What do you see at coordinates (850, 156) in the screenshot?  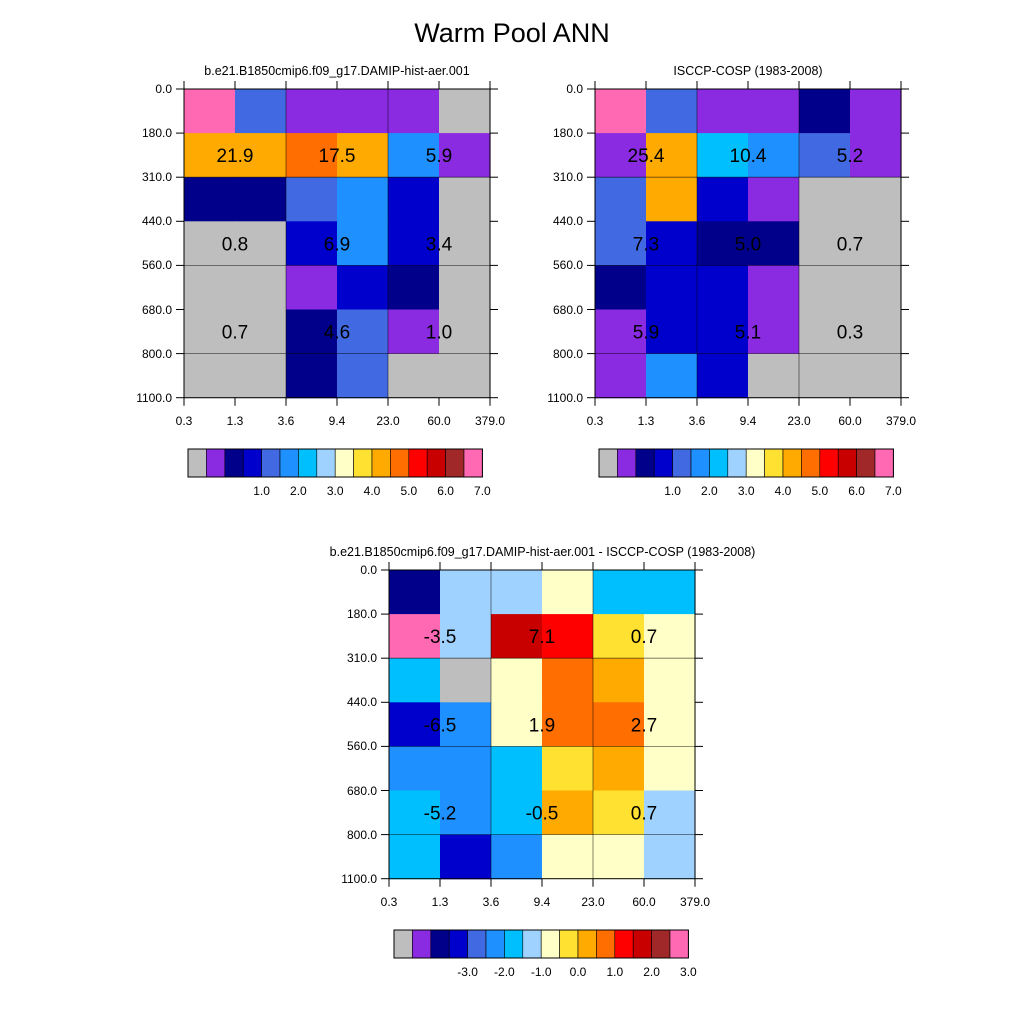 I see `box-value-label: 5.2` at bounding box center [850, 156].